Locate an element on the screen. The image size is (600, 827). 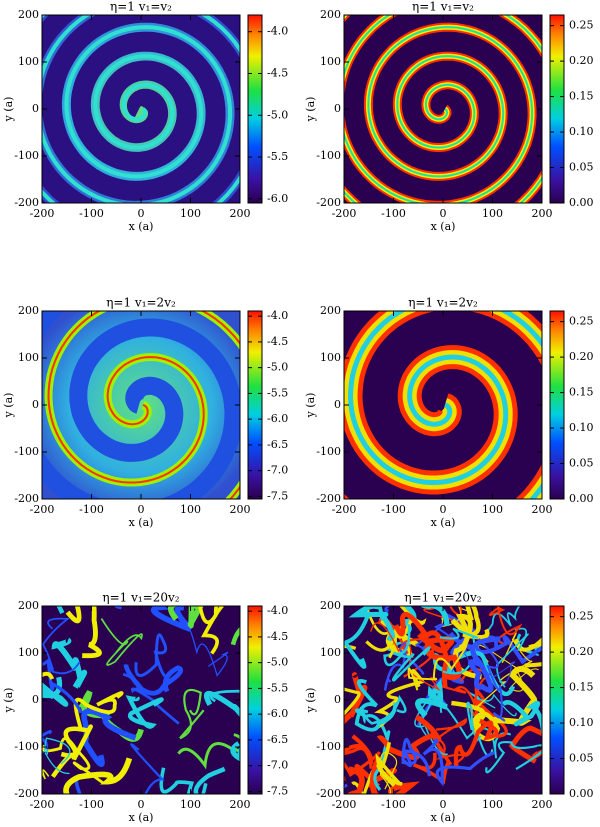
heatmap-image is located at coordinates (443, 109).